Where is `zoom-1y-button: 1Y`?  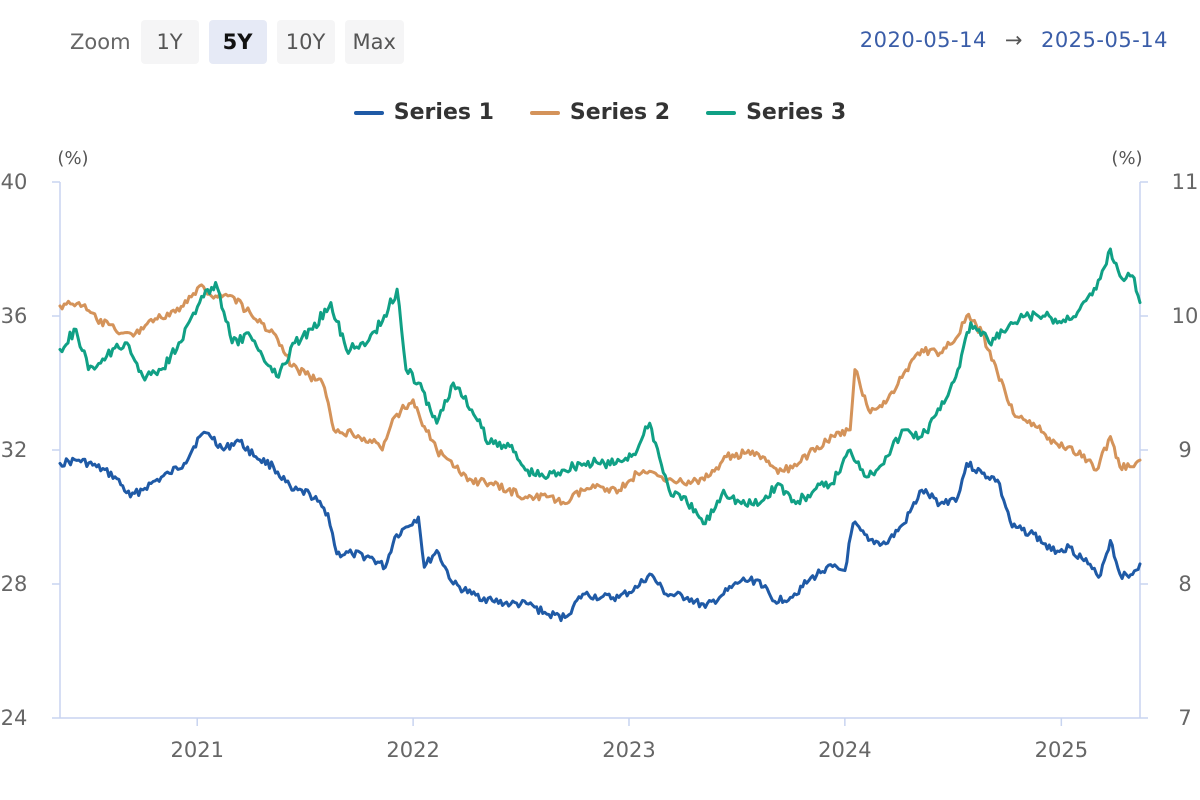
zoom-1y-button: 1Y is located at coordinates (169, 42).